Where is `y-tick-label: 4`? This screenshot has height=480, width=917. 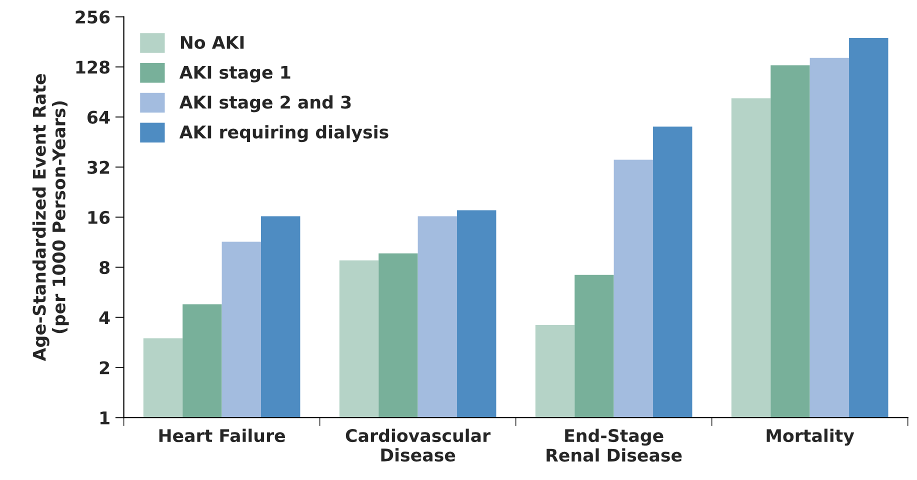
y-tick-label: 4 is located at coordinates (104, 317).